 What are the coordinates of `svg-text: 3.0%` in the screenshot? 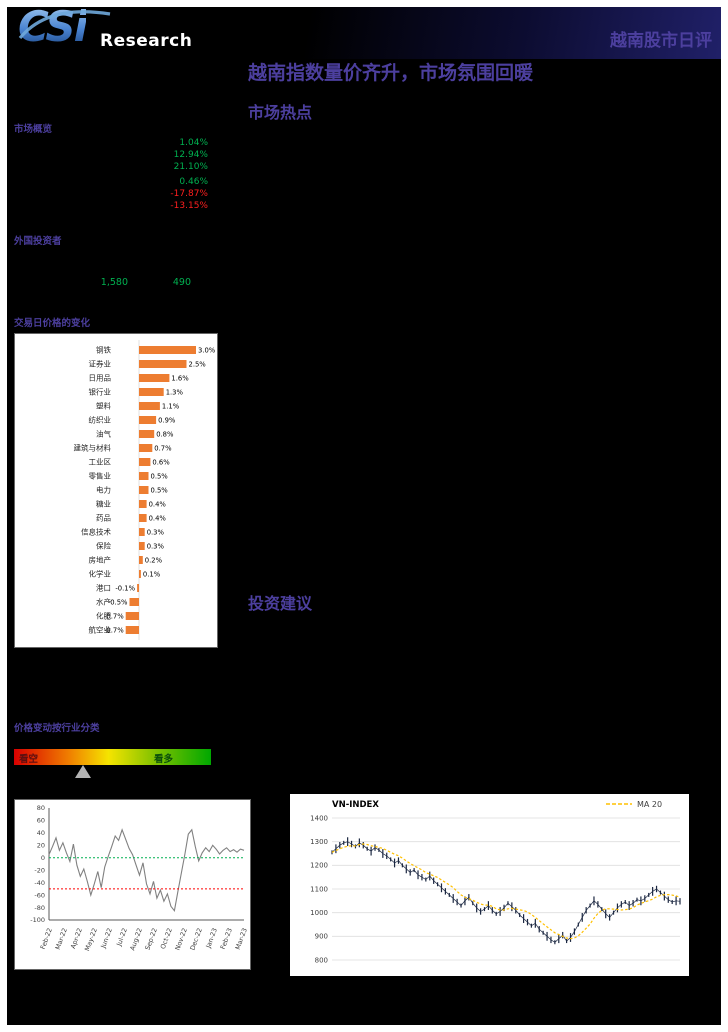 It's located at (207, 350).